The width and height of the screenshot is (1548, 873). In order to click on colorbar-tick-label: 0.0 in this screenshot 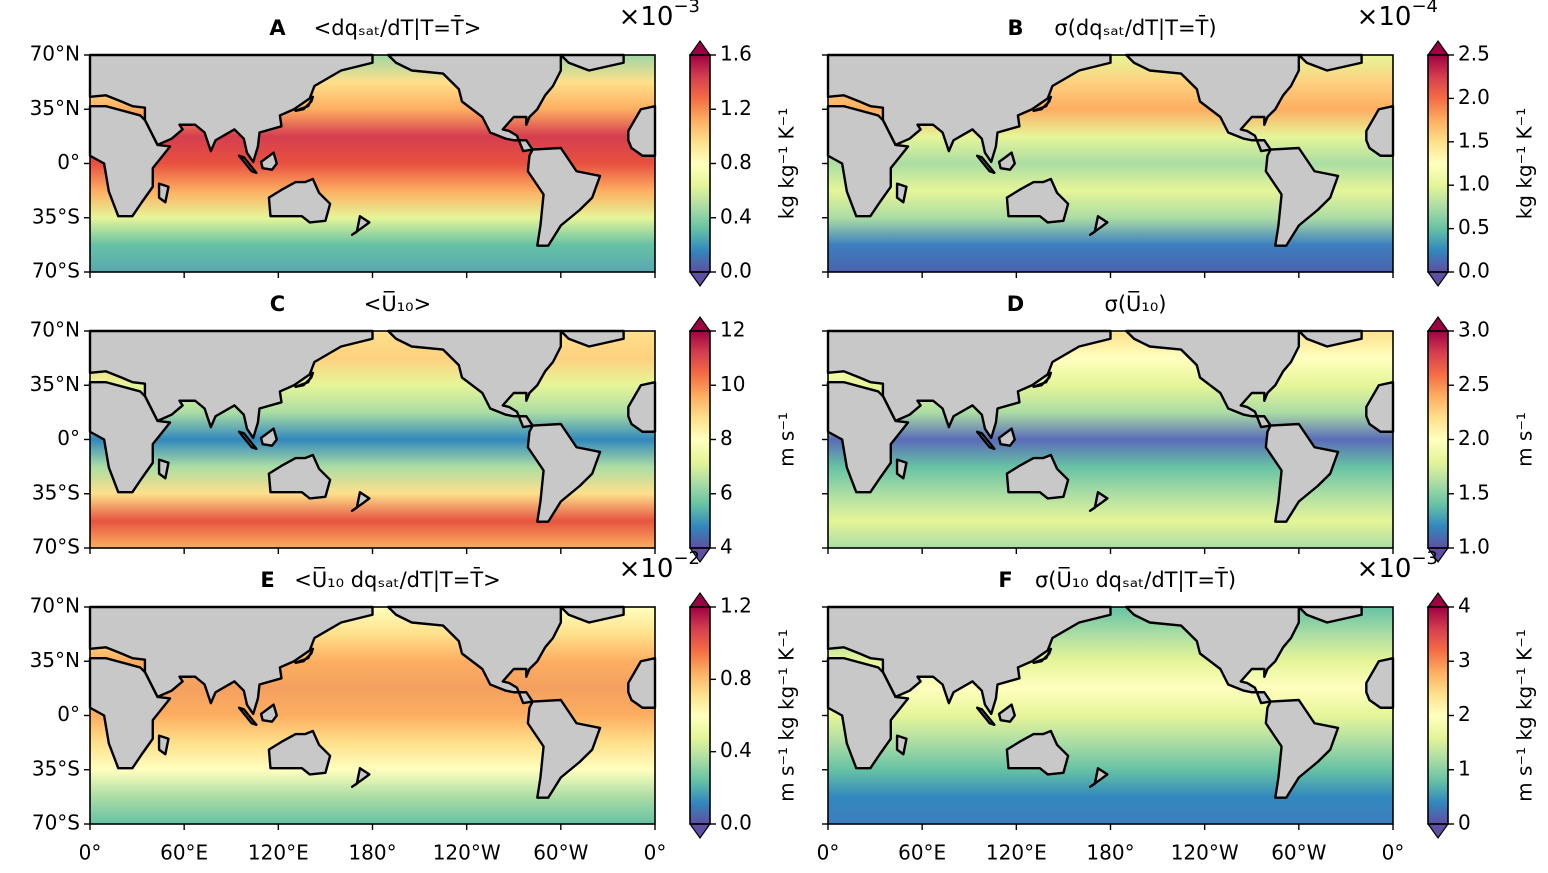, I will do `click(736, 271)`.